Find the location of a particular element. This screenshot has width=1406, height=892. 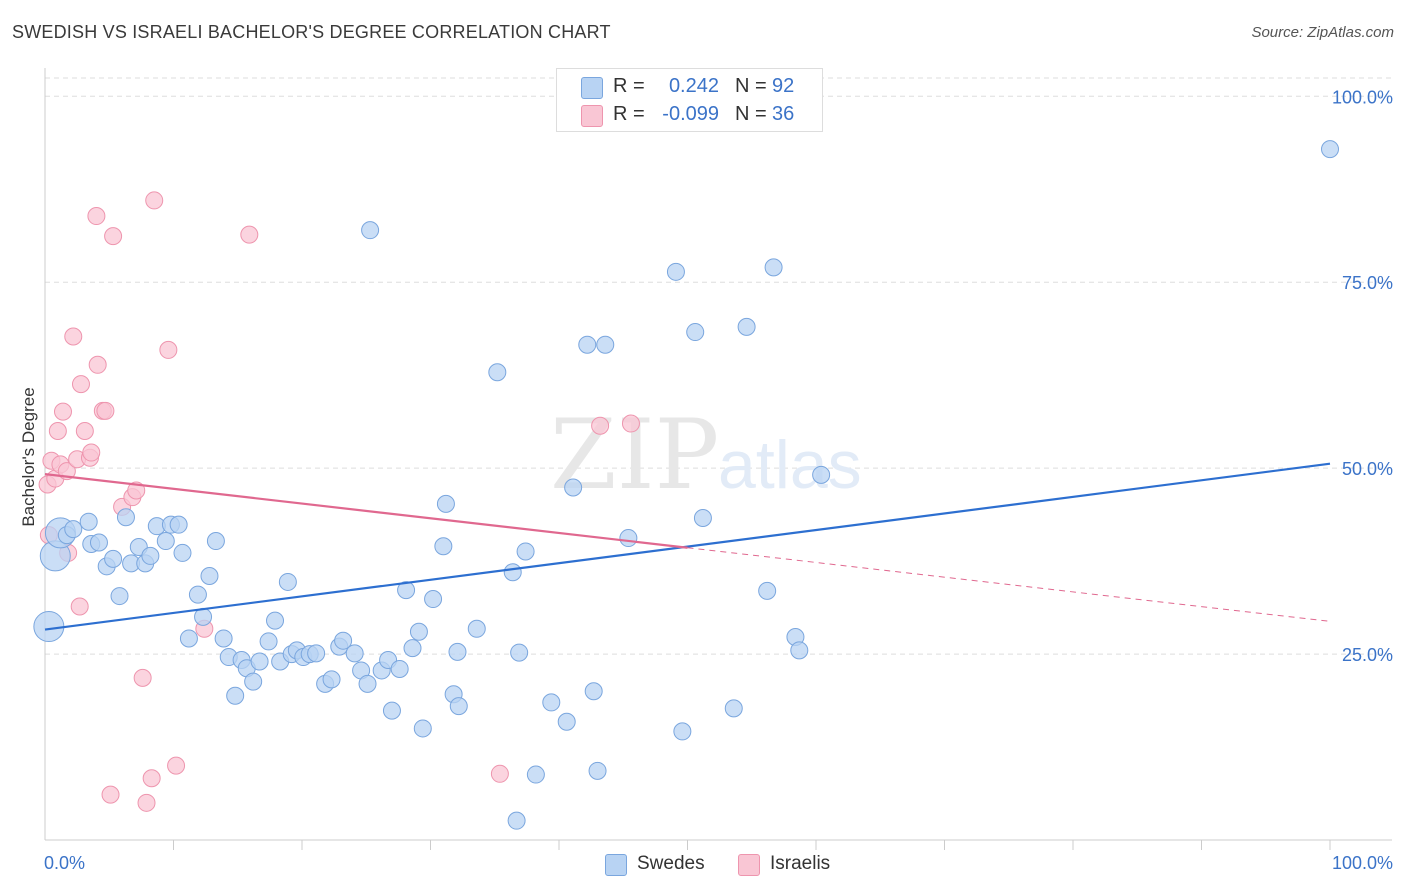

y-axis-label: Bachelor's Degree is located at coordinates (28, 456).